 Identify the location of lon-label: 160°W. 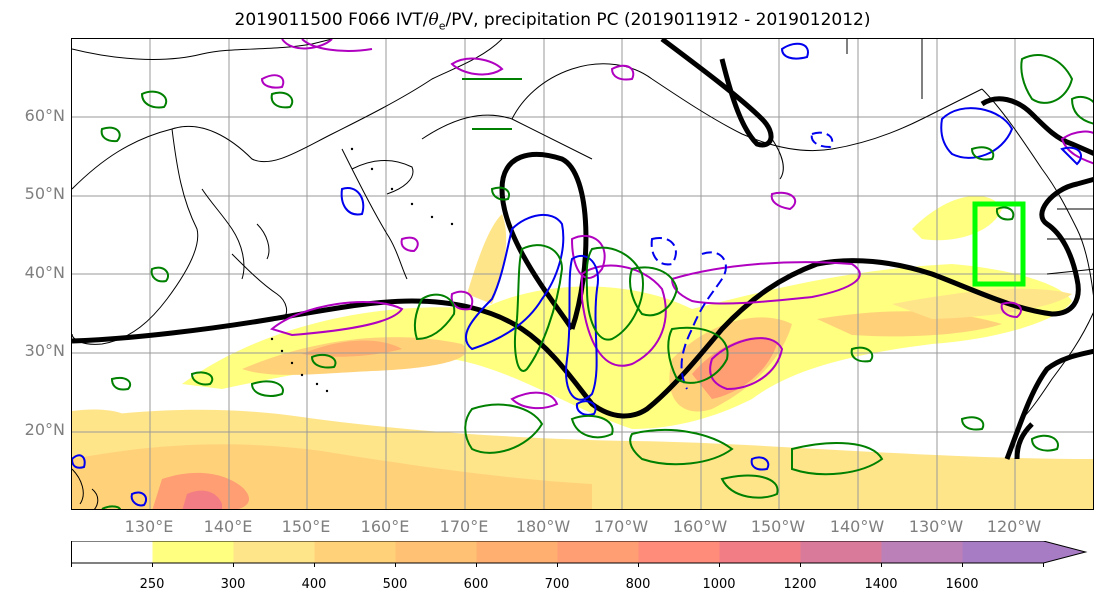
(700, 526).